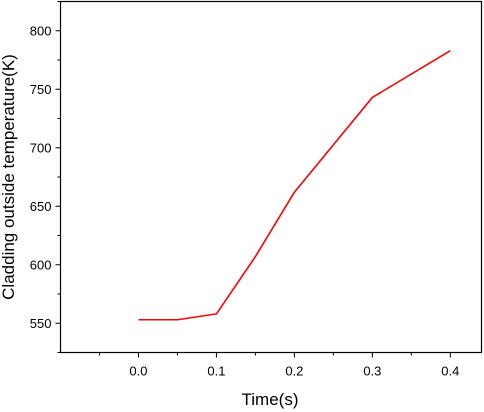 Image resolution: width=484 pixels, height=412 pixels. I want to click on y-tick-label: 800, so click(41, 30).